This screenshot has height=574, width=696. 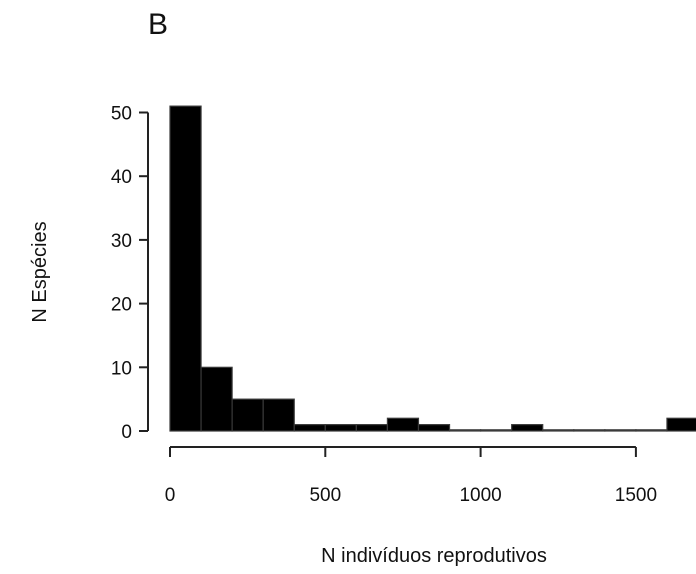 I want to click on x-tick-label: 1500, so click(x=636, y=495).